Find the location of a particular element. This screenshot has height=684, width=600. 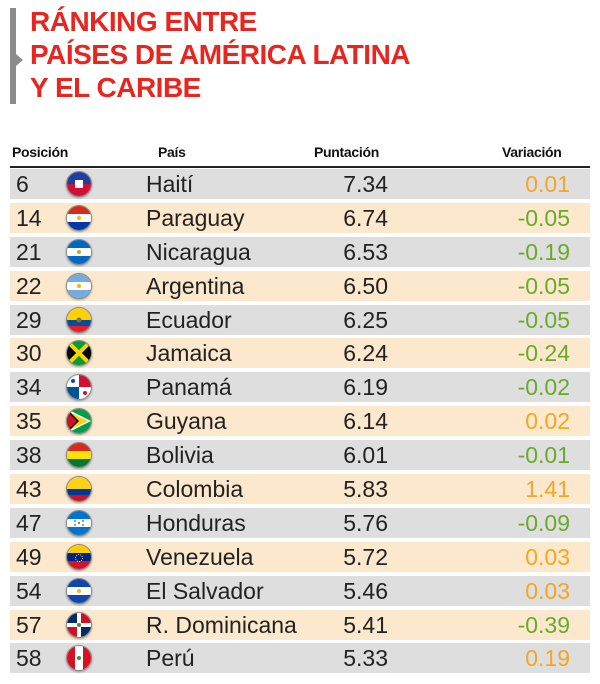

table-row: 49 Venezuela 5.72 0.03 is located at coordinates (300, 556).